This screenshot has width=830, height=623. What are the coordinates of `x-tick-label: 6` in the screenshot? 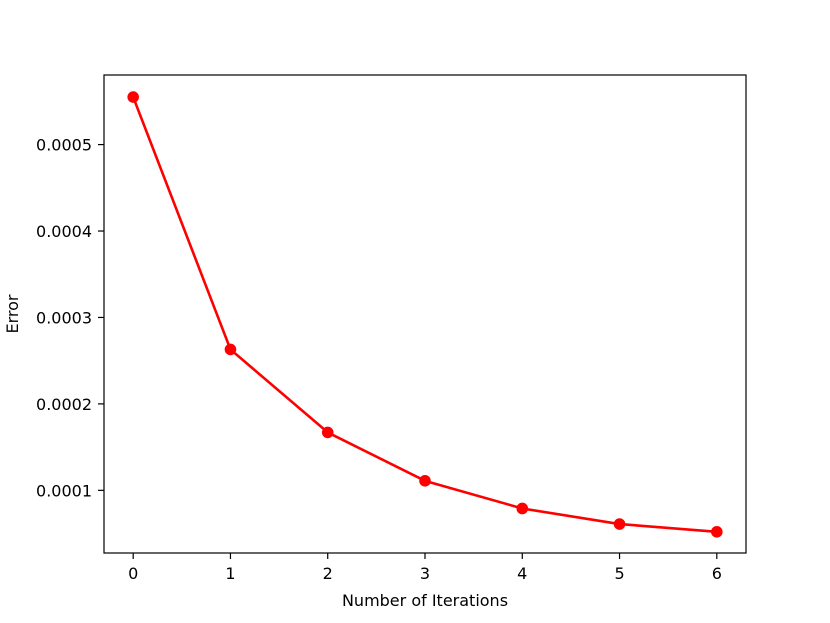 It's located at (717, 573).